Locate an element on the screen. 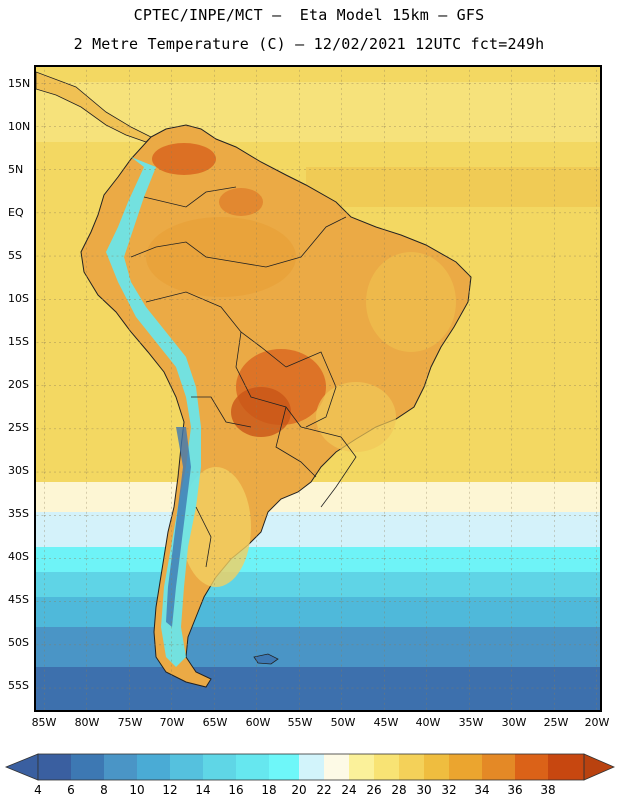 This screenshot has width=618, height=800. colorbar-label: 20 is located at coordinates (299, 790).